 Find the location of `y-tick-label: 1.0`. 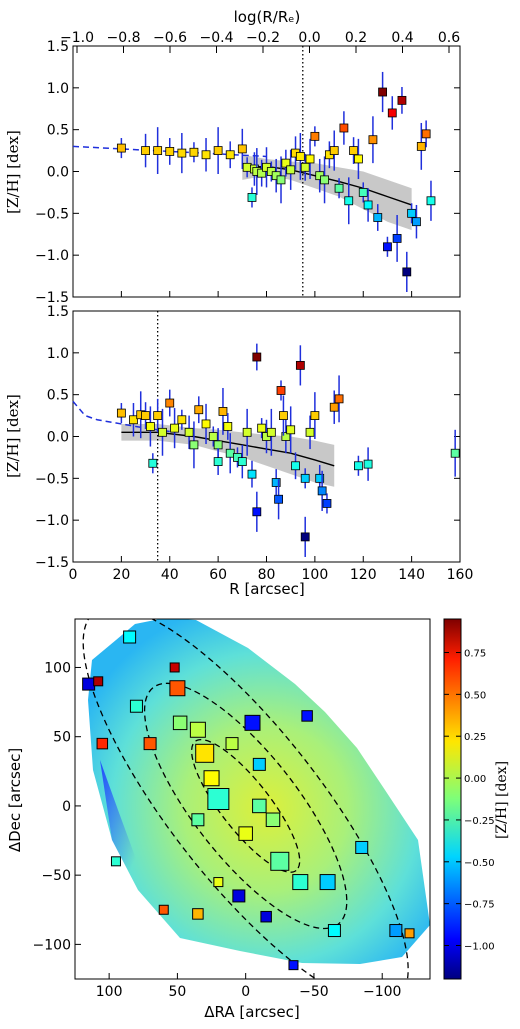

y-tick-label: 1.0 is located at coordinates (58, 354).